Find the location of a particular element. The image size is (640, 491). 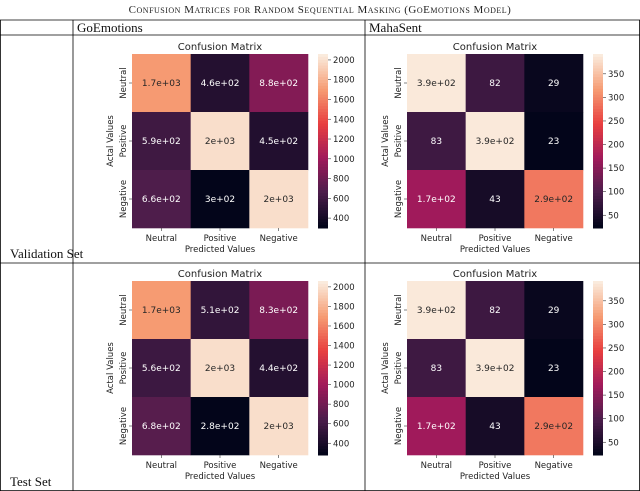

cell-annotation: 5.1e+02 is located at coordinates (220, 311).